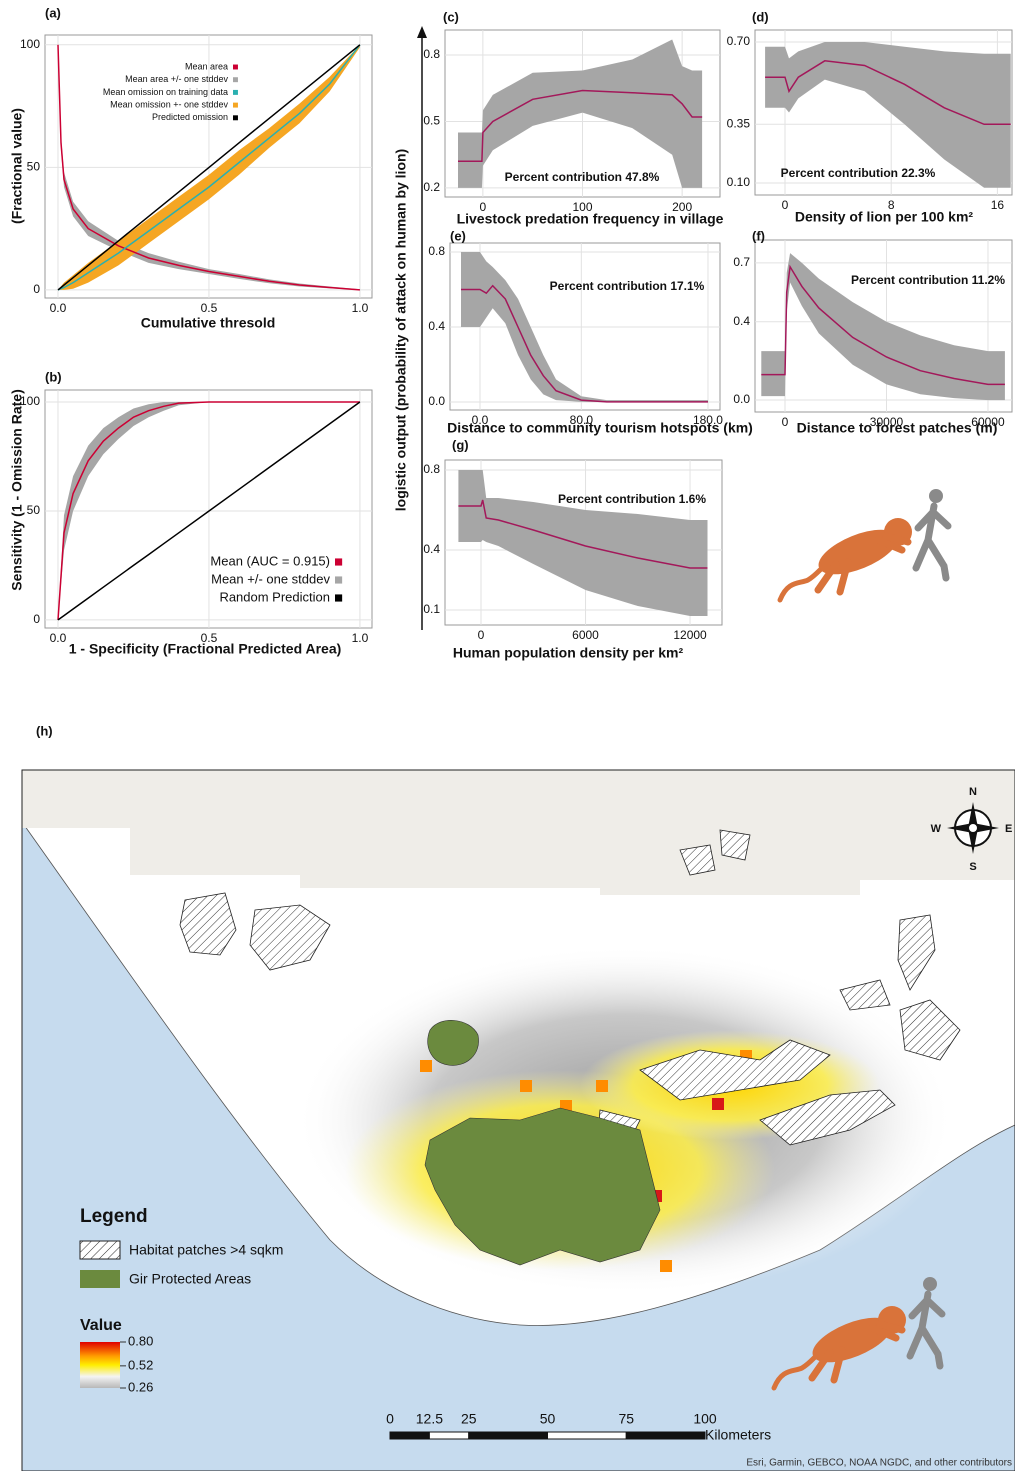 This screenshot has height=1471, width=1015. I want to click on color-bar-label: 0.80, so click(140, 1340).